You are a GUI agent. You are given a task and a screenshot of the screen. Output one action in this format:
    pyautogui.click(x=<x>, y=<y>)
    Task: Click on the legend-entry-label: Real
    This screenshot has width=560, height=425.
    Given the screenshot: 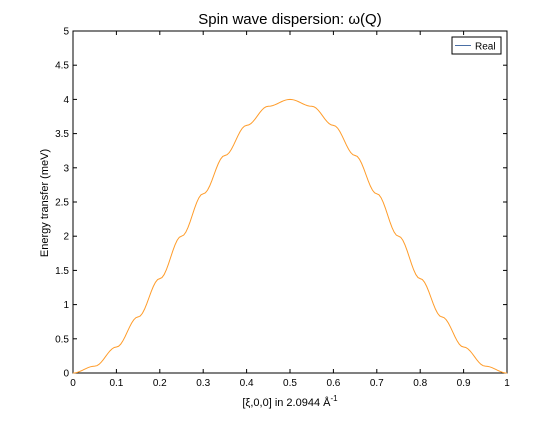 What is the action you would take?
    pyautogui.click(x=485, y=47)
    